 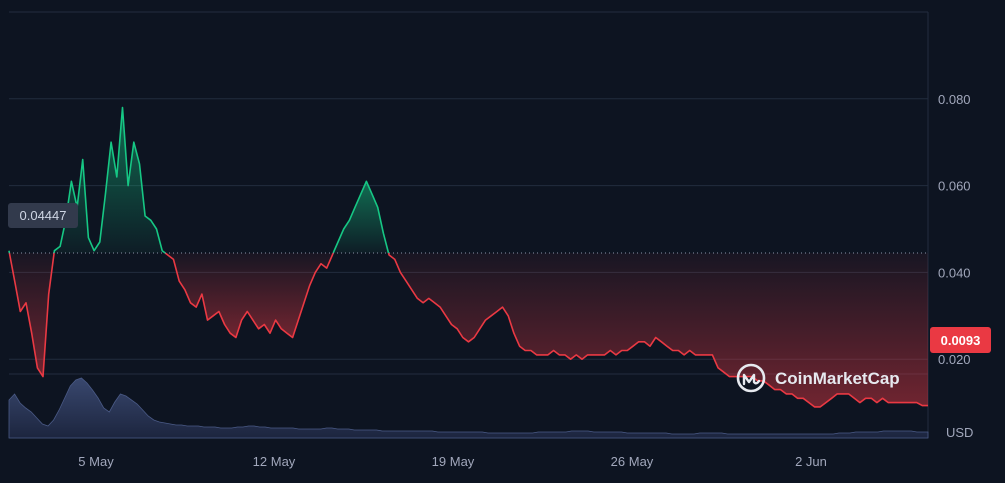 What do you see at coordinates (837, 378) in the screenshot?
I see `coinmarketcap-wordmark: CoinMarketCap` at bounding box center [837, 378].